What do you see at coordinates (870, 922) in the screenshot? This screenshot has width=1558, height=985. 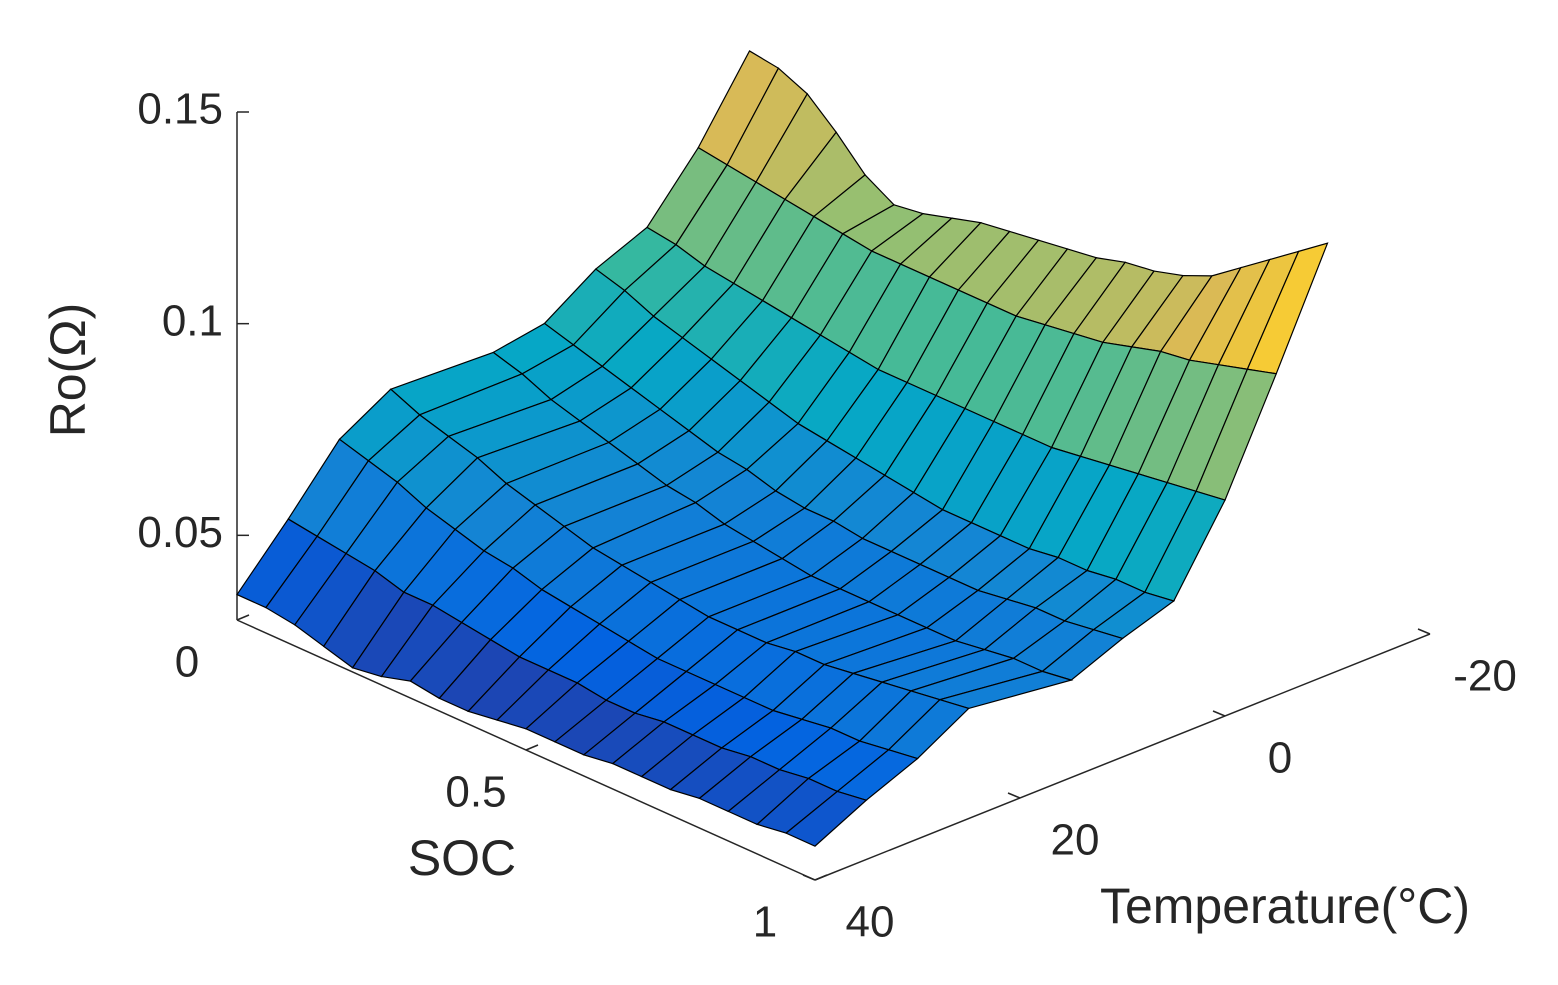 I see `y-tick-label: 40` at bounding box center [870, 922].